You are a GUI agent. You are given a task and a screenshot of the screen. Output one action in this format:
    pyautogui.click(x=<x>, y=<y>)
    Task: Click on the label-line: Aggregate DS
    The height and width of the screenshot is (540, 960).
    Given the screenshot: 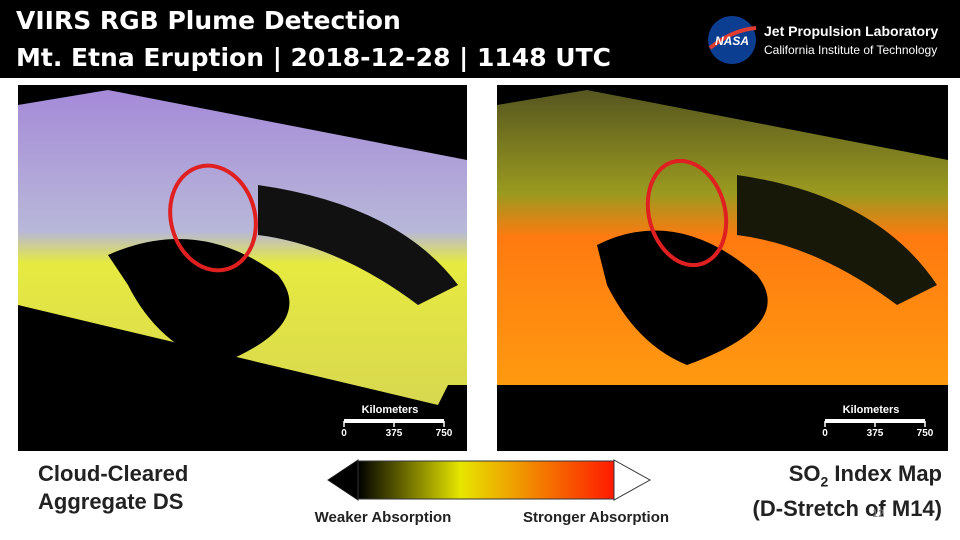 What is the action you would take?
    pyautogui.click(x=111, y=501)
    